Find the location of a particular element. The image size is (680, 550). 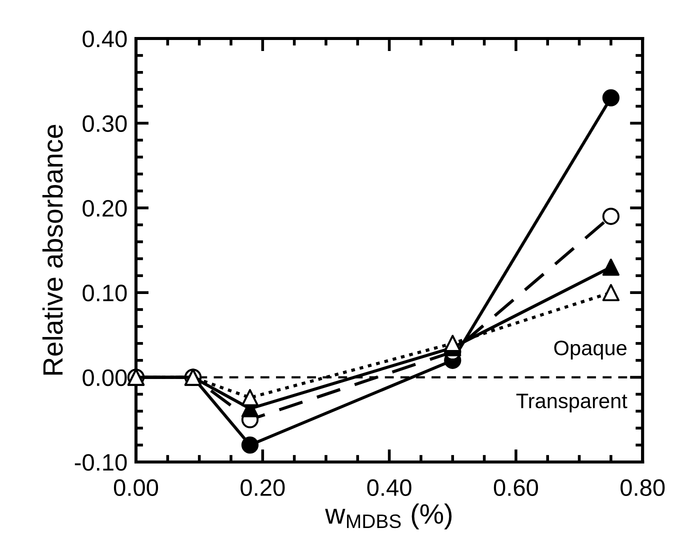

x-tick-label: 0.80 is located at coordinates (642, 487).